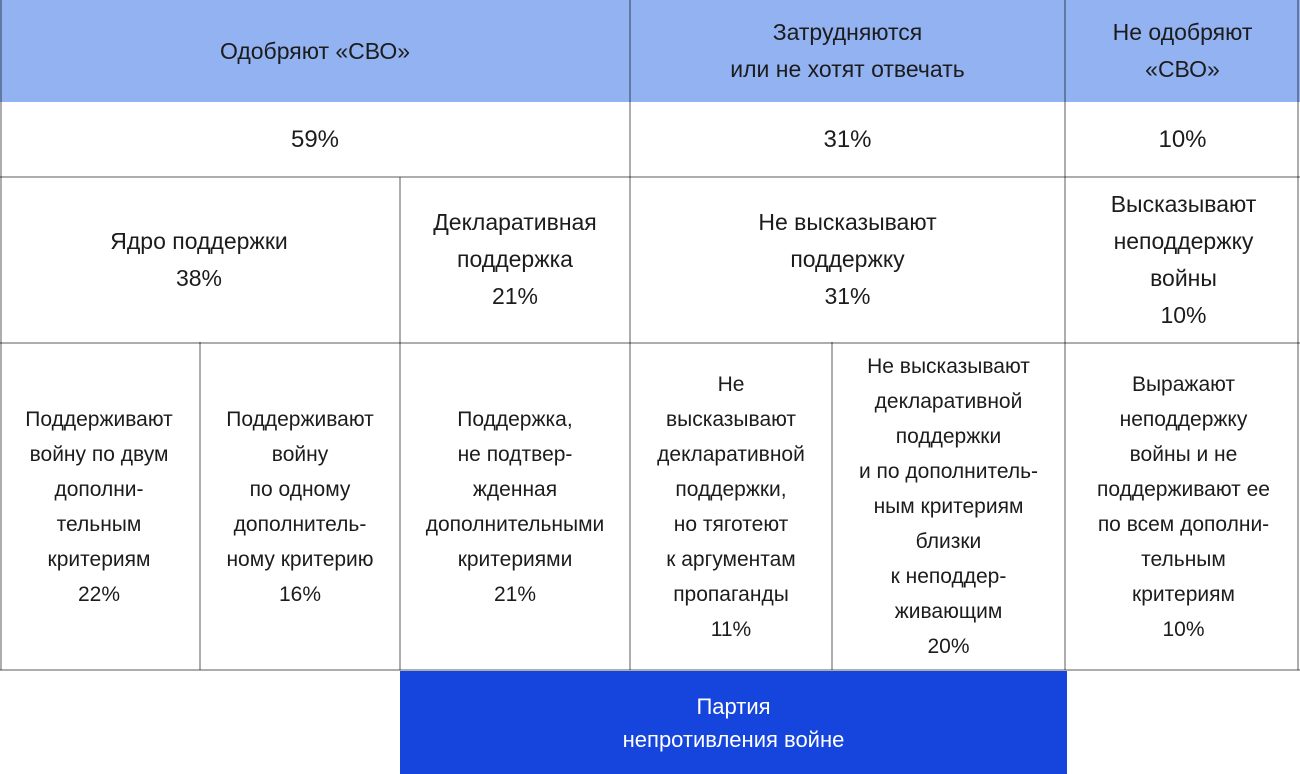 The width and height of the screenshot is (1300, 774). I want to click on total-disapprove: 10%, so click(1182, 139).